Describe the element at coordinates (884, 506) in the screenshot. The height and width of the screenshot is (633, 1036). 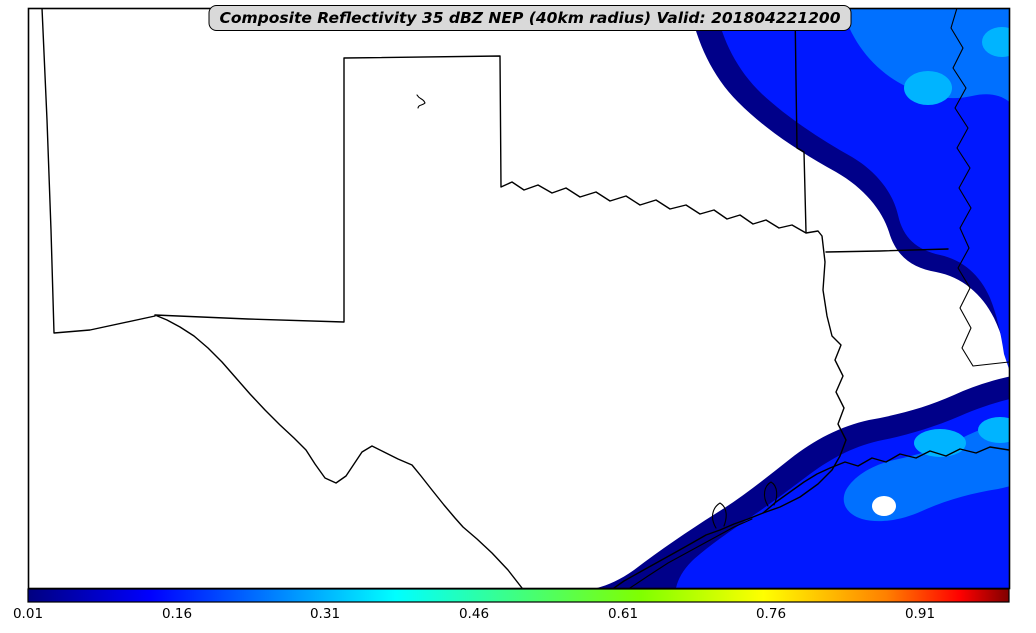
I see `contour-gulf-white-hole` at that location.